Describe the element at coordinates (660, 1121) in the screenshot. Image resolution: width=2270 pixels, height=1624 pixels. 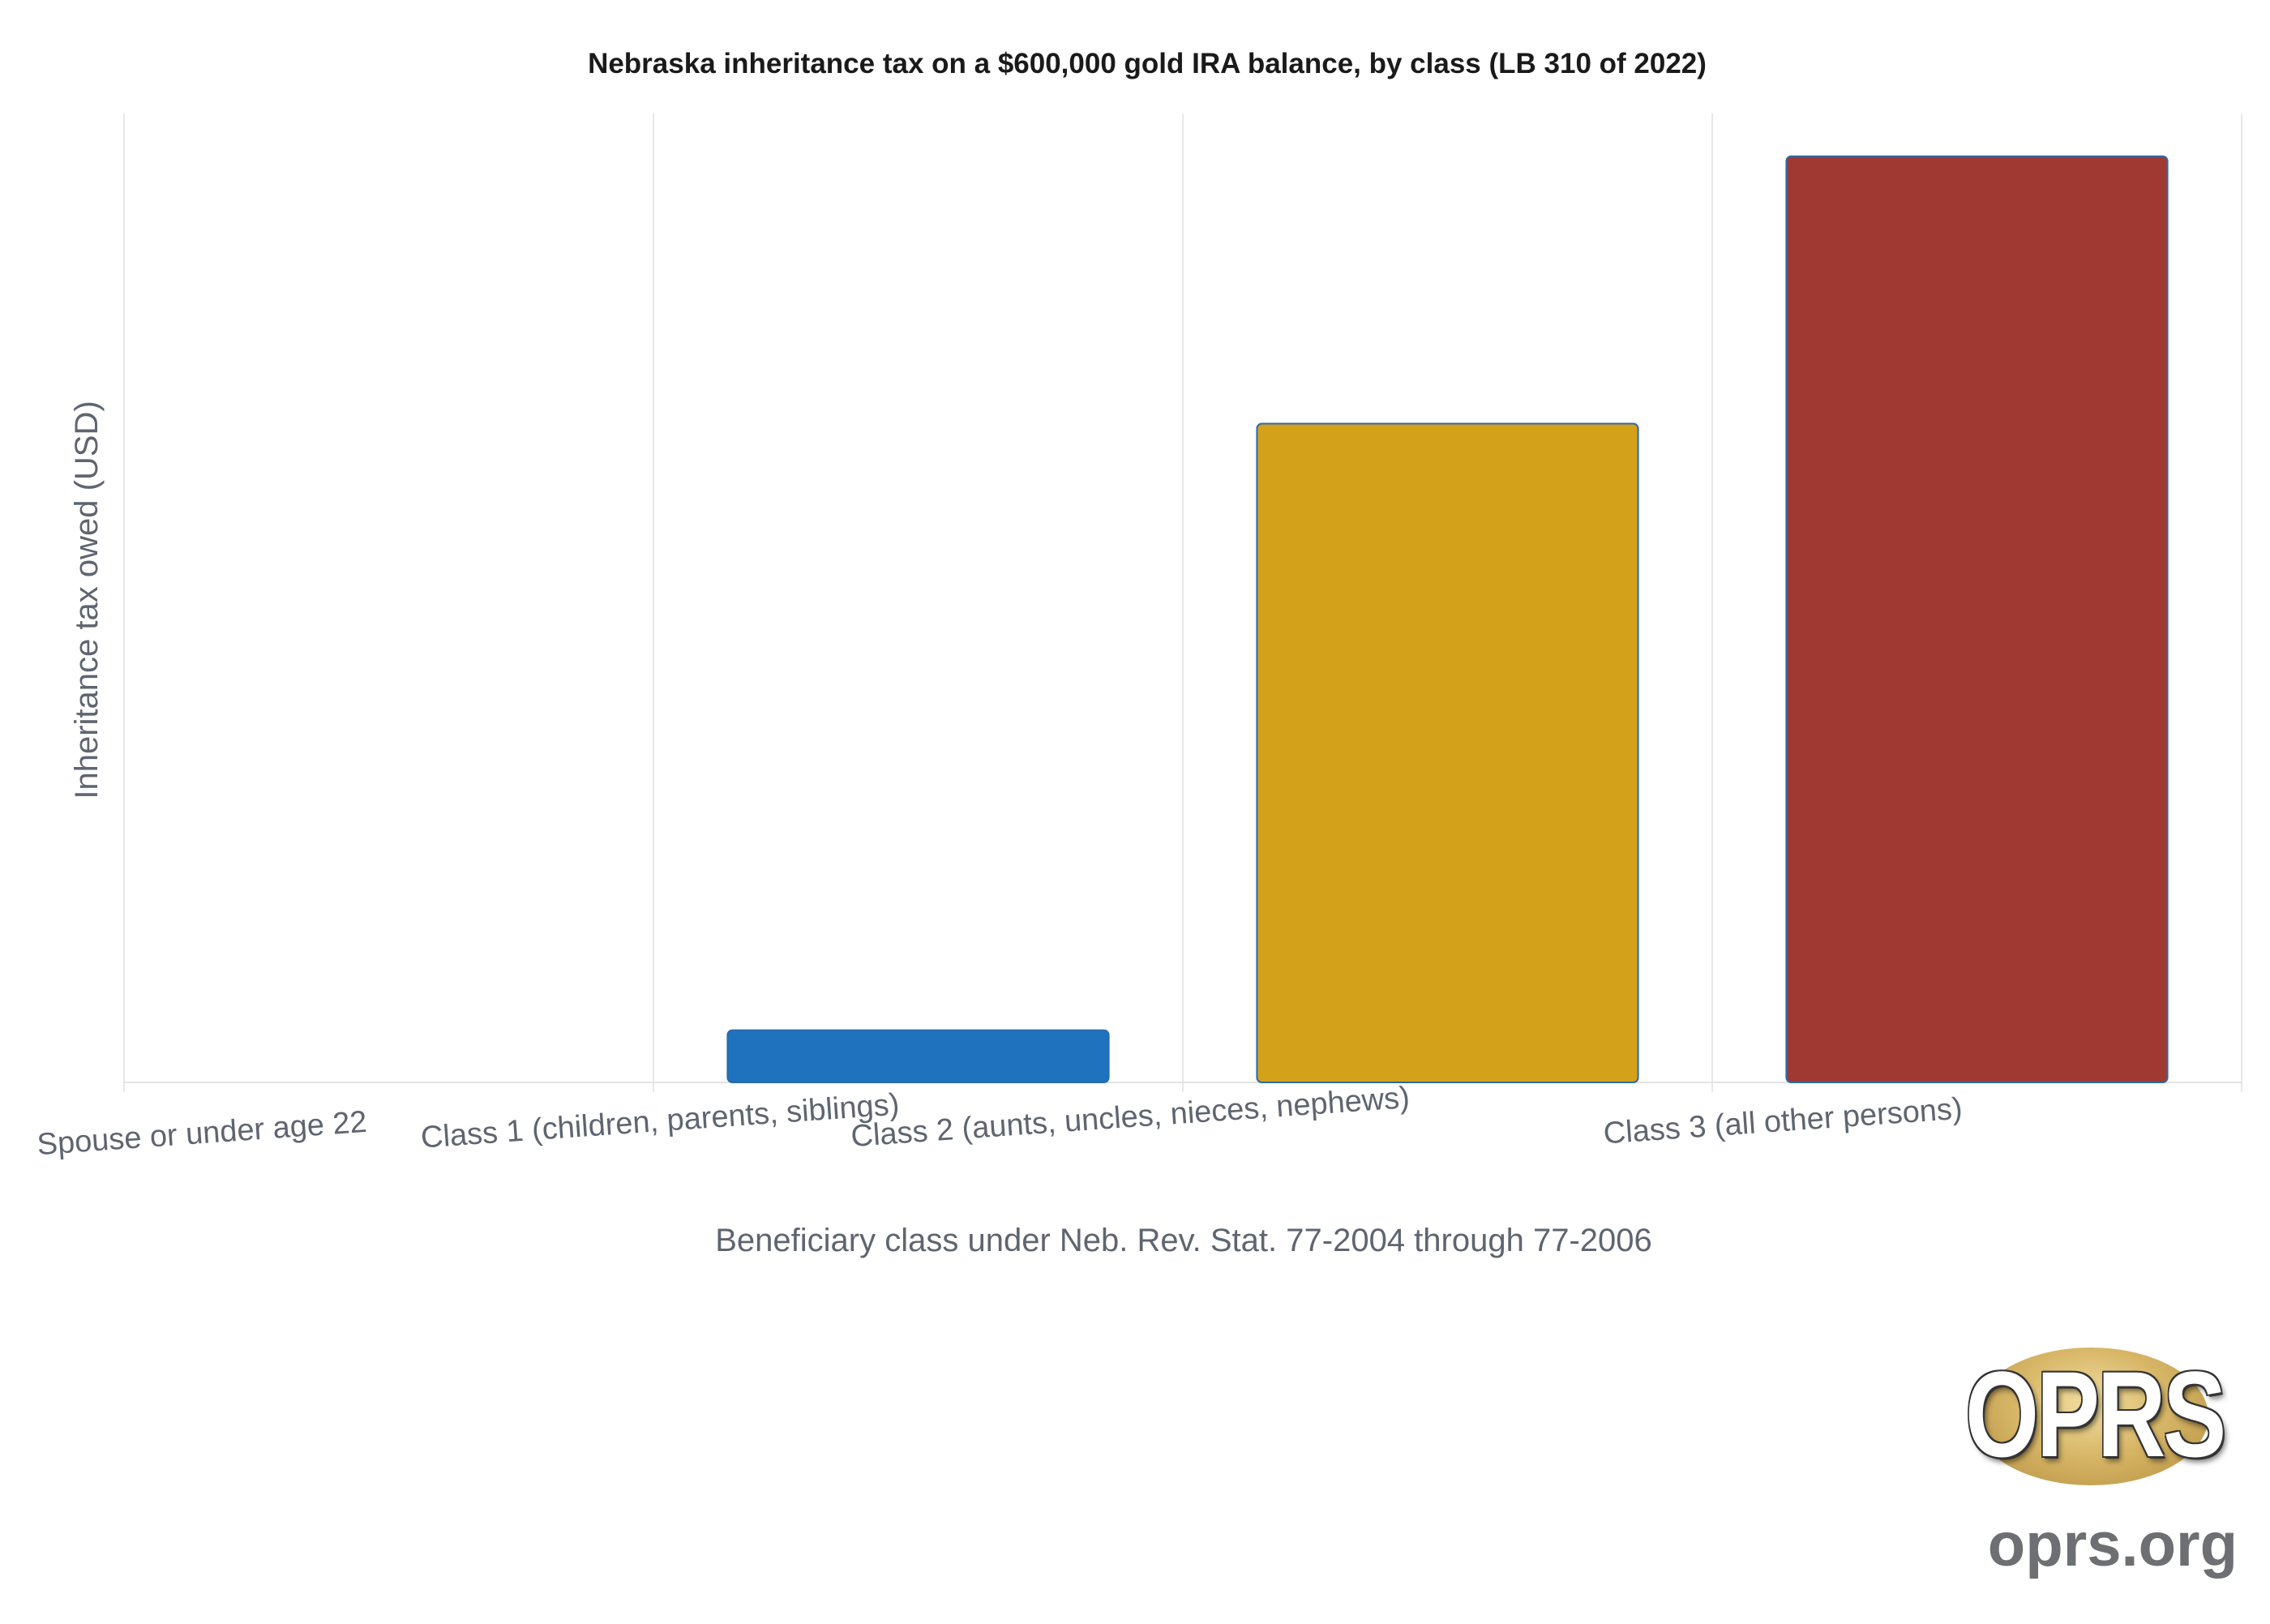
I see `x-tick-label: Class 1 (children, parents, siblings)` at that location.